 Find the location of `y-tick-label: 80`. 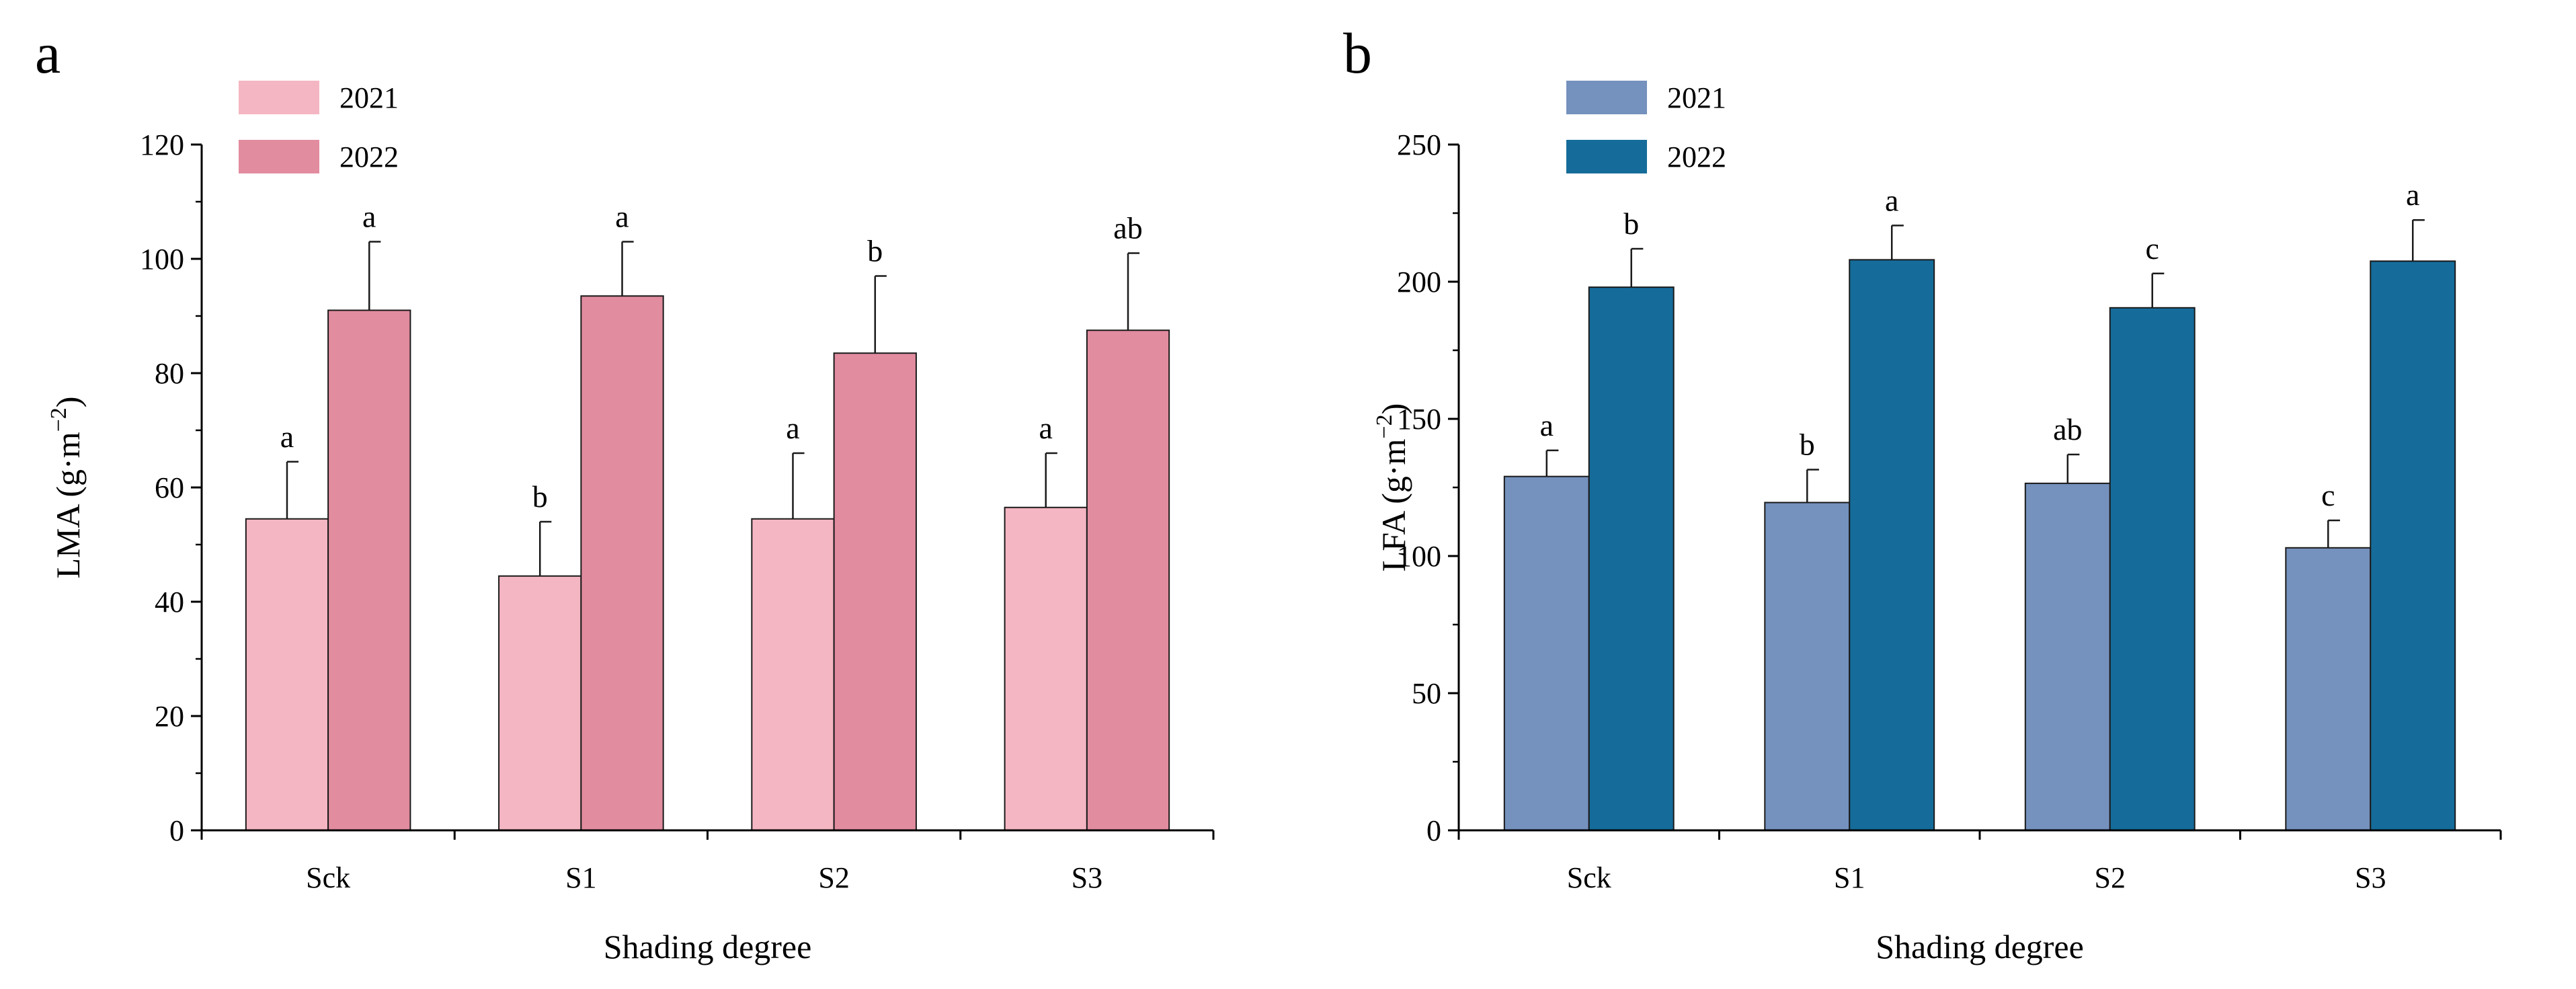

y-tick-label: 80 is located at coordinates (169, 373).